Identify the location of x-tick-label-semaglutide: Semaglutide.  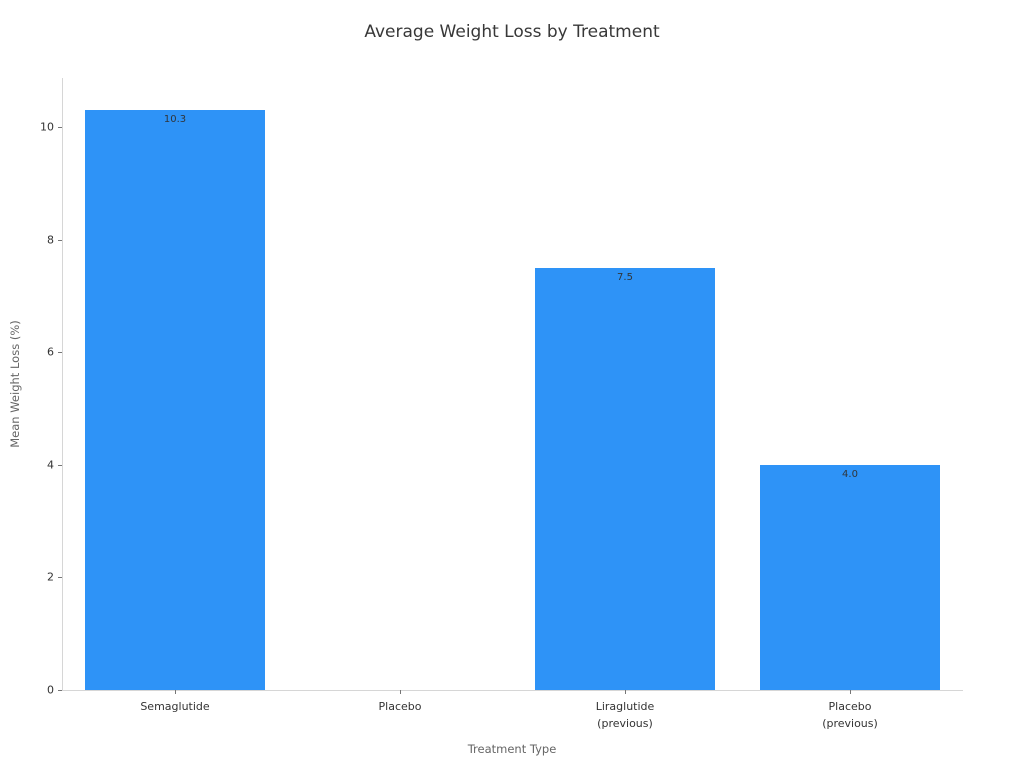
(175, 706).